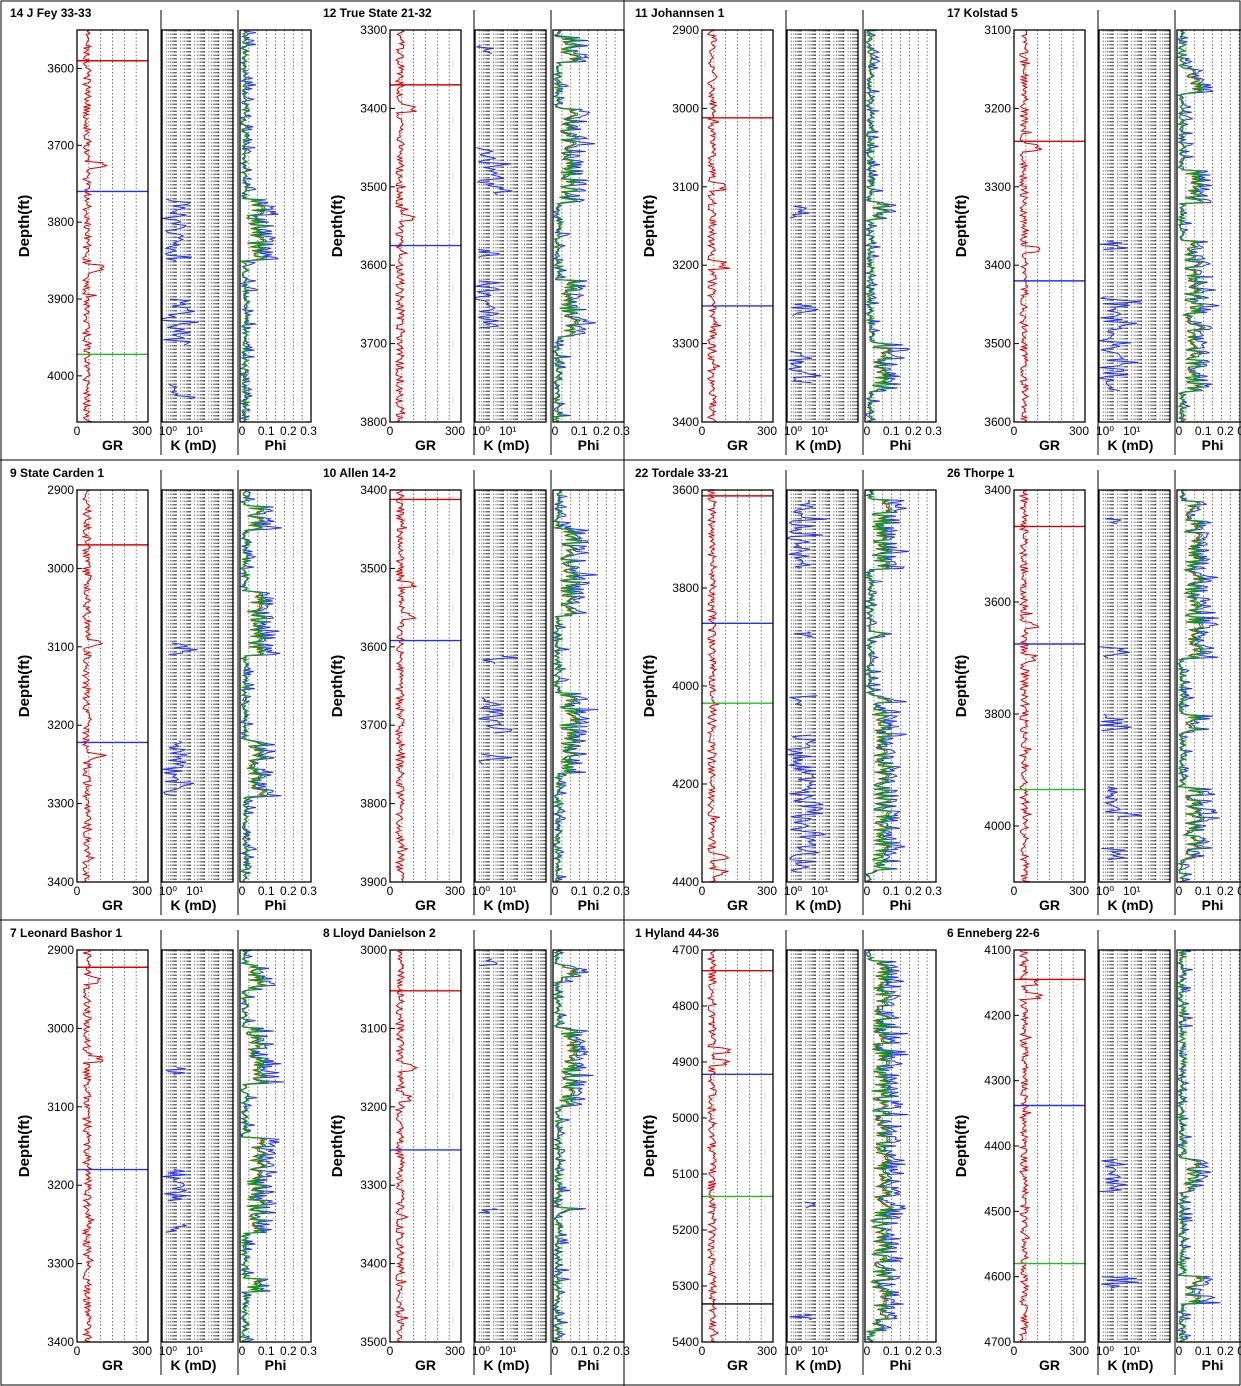  What do you see at coordinates (997, 1342) in the screenshot?
I see `depth-tick-label: 4700` at bounding box center [997, 1342].